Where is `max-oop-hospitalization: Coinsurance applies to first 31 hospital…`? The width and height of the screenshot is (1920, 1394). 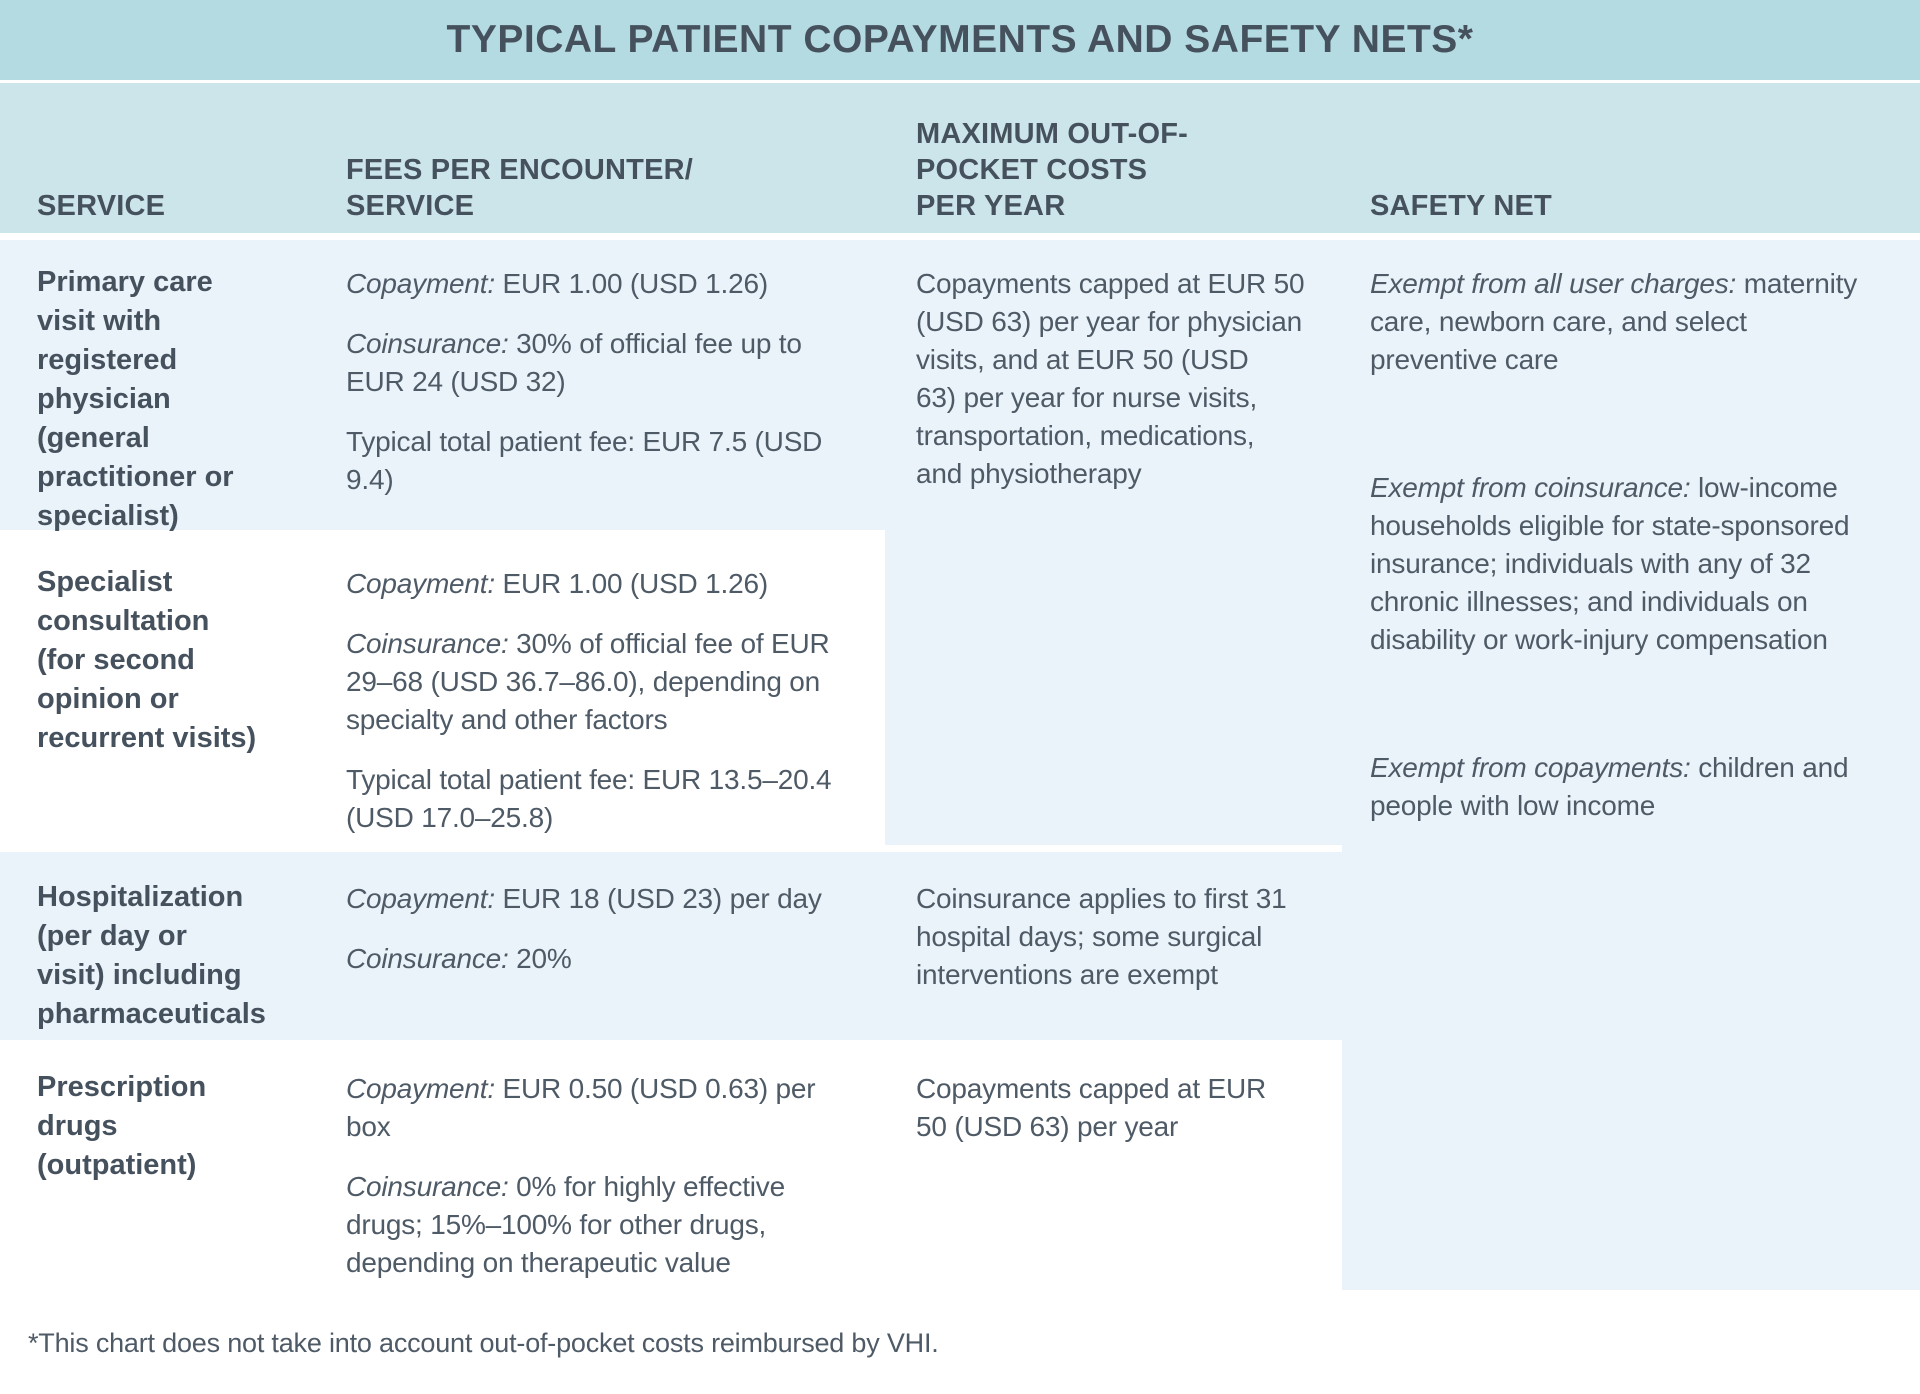
max-oop-hospitalization: Coinsurance applies to first 31 hospital… is located at coordinates (1101, 936).